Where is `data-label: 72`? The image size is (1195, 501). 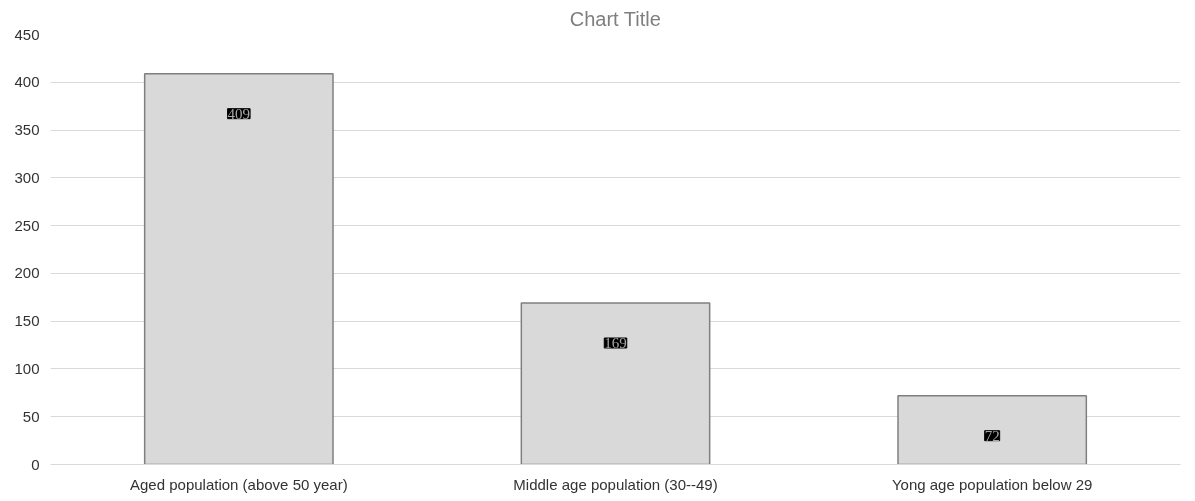 data-label: 72 is located at coordinates (992, 435).